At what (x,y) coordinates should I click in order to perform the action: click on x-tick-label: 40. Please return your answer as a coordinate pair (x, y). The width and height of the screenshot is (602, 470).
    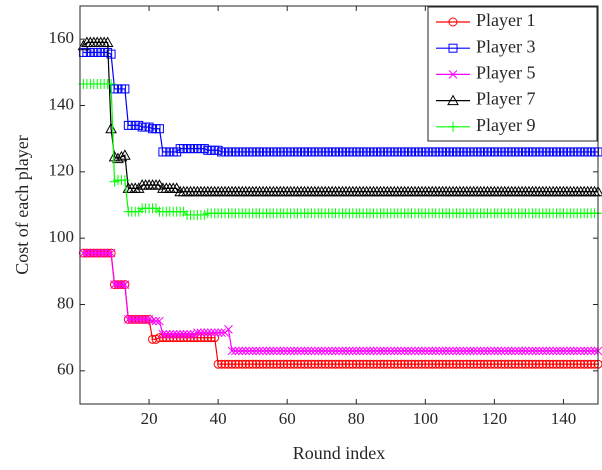
    Looking at the image, I should click on (218, 418).